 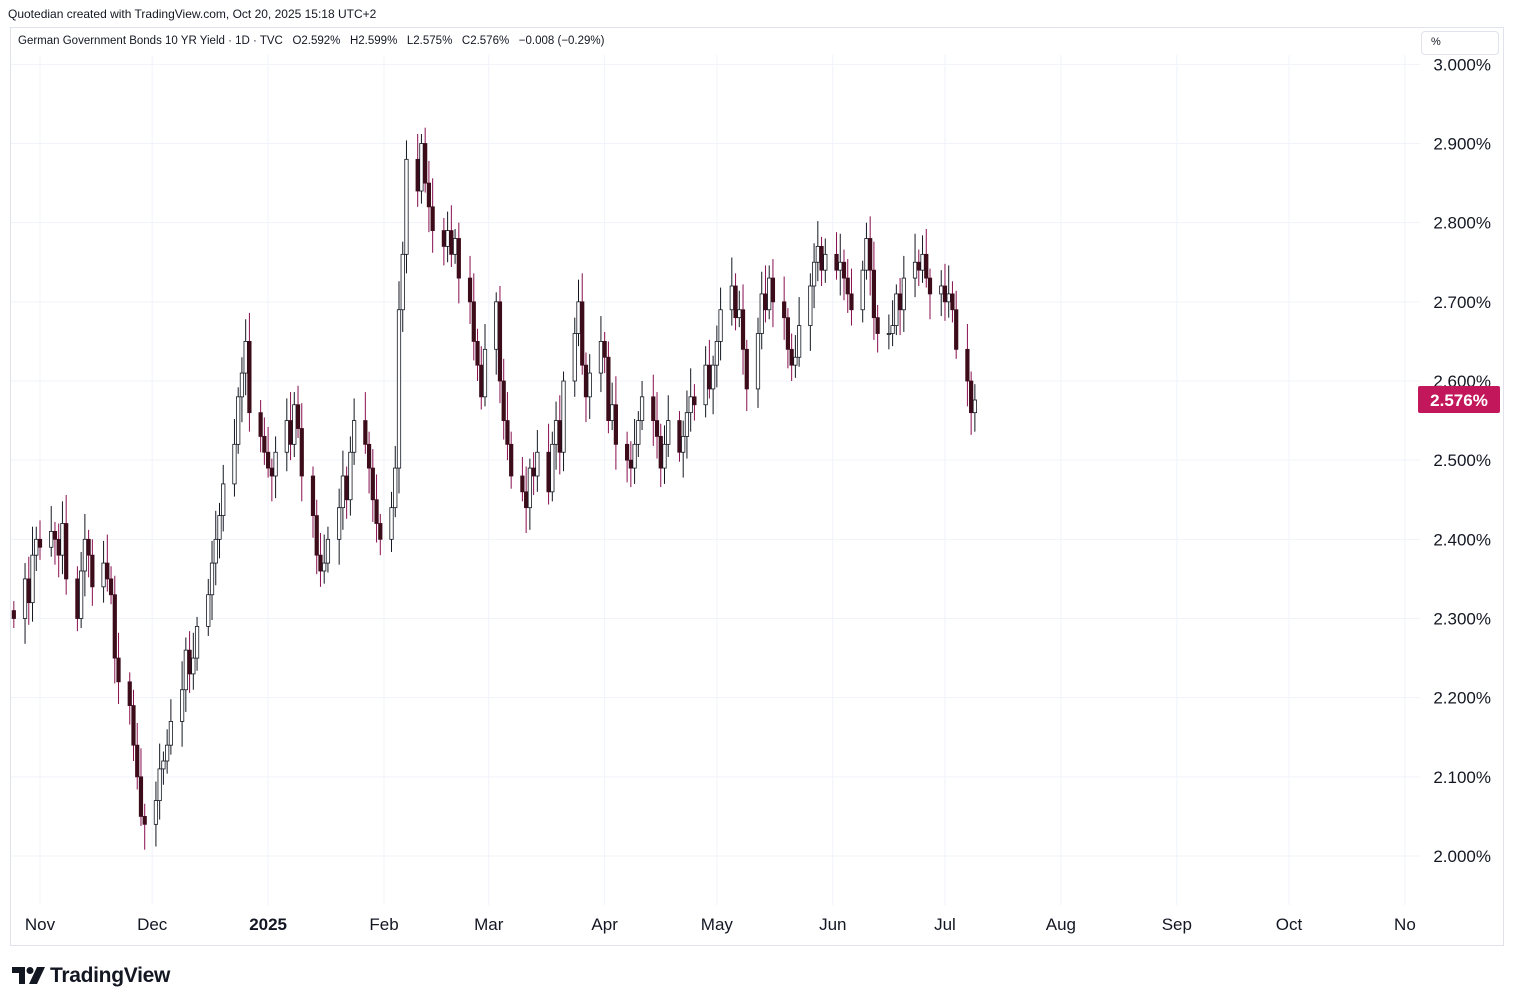 What do you see at coordinates (1405, 924) in the screenshot?
I see `x-tick-label: No` at bounding box center [1405, 924].